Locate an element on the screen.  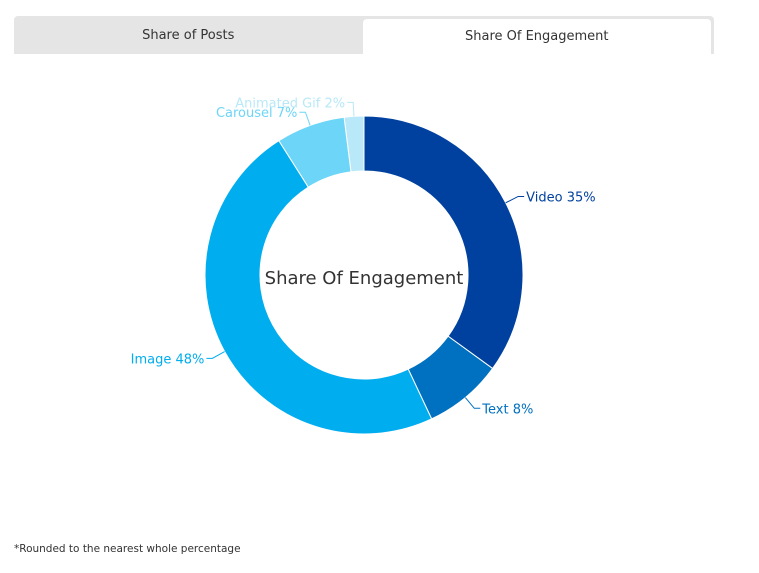
data-label: Text 8% is located at coordinates (507, 409).